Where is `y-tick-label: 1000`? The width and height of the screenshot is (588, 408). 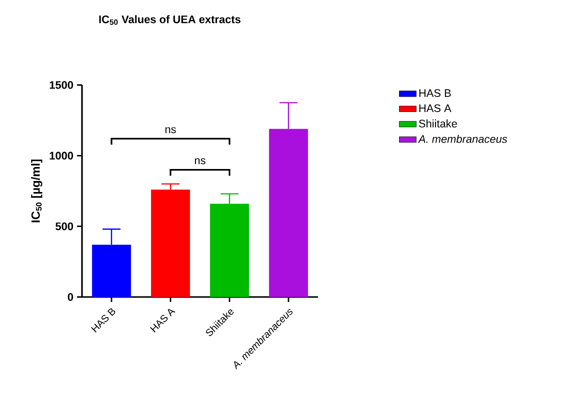
y-tick-label: 1000 is located at coordinates (62, 156).